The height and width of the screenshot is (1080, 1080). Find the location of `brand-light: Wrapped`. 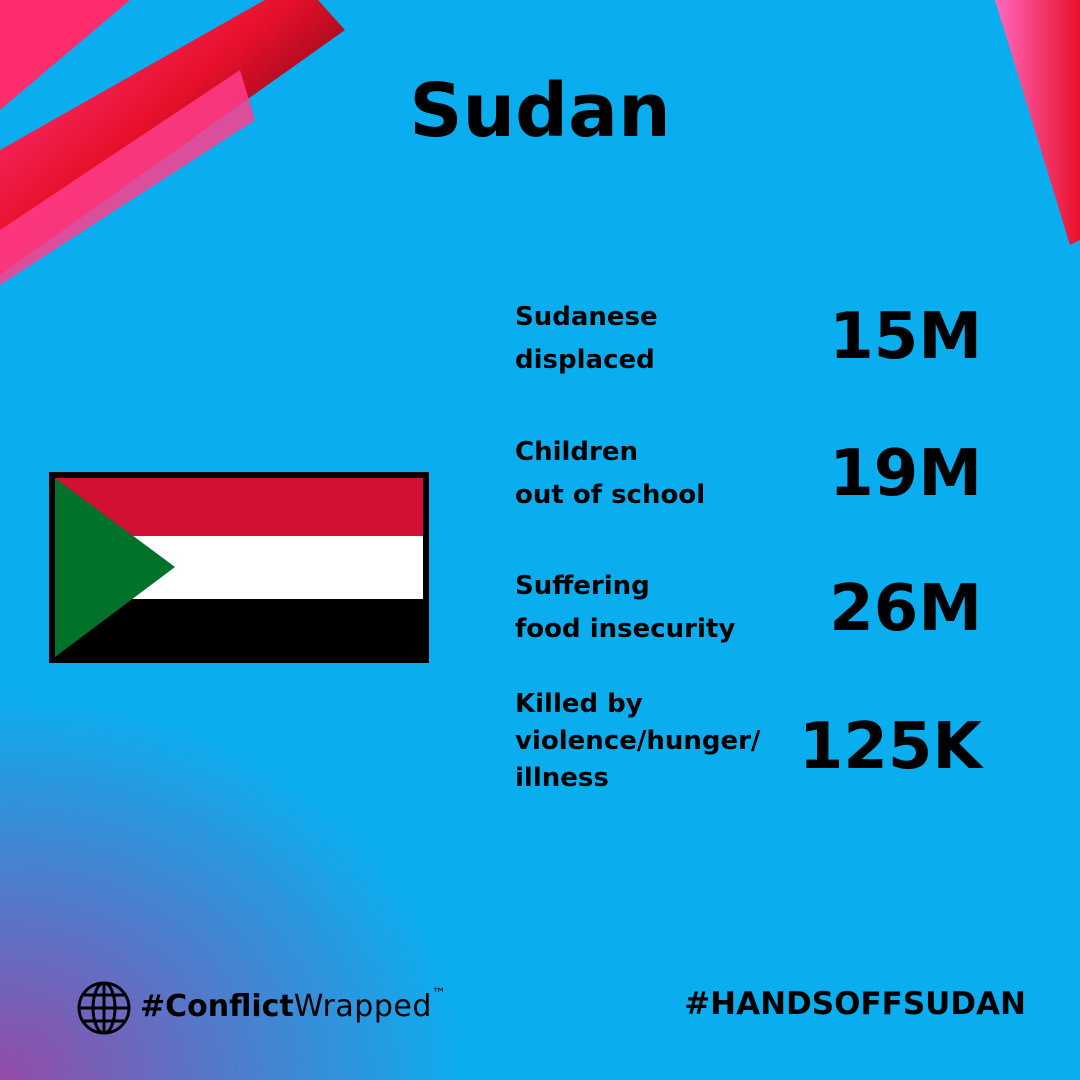

brand-light: Wrapped is located at coordinates (362, 1006).